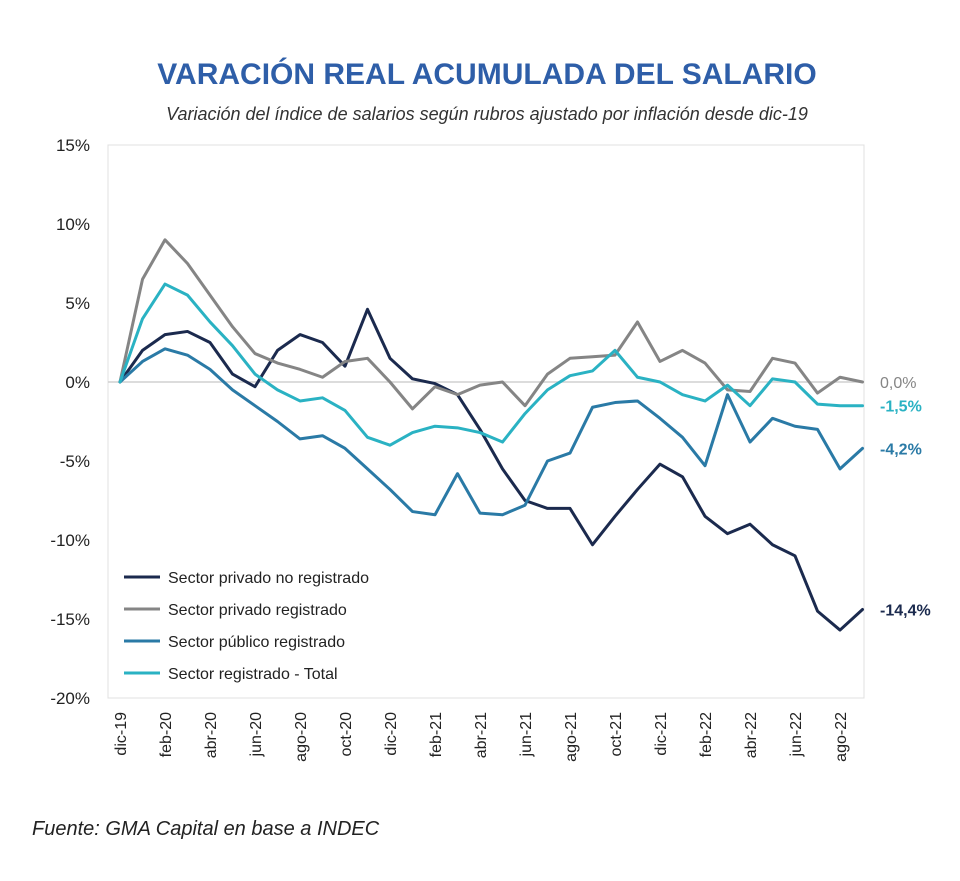  What do you see at coordinates (436, 734) in the screenshot?
I see `x-tick-label: feb-21` at bounding box center [436, 734].